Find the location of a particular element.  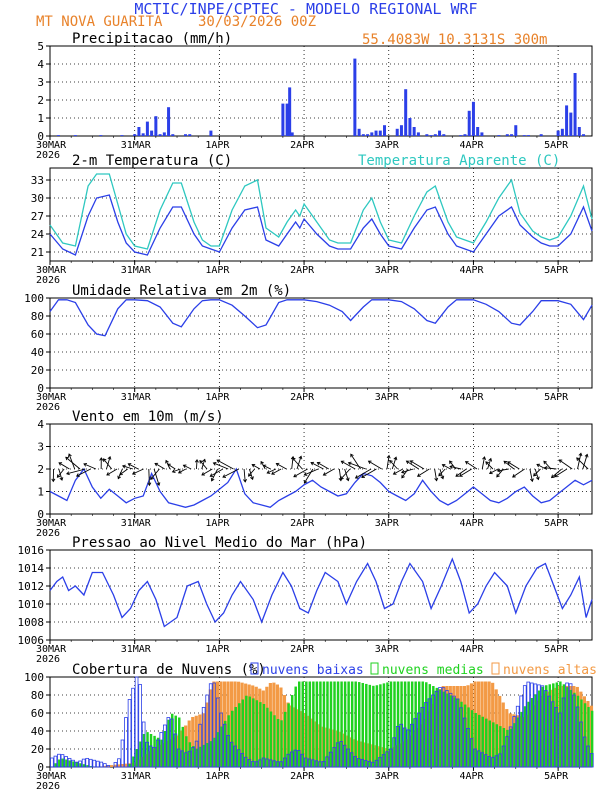

plot-frame is located at coordinates (321, 214).